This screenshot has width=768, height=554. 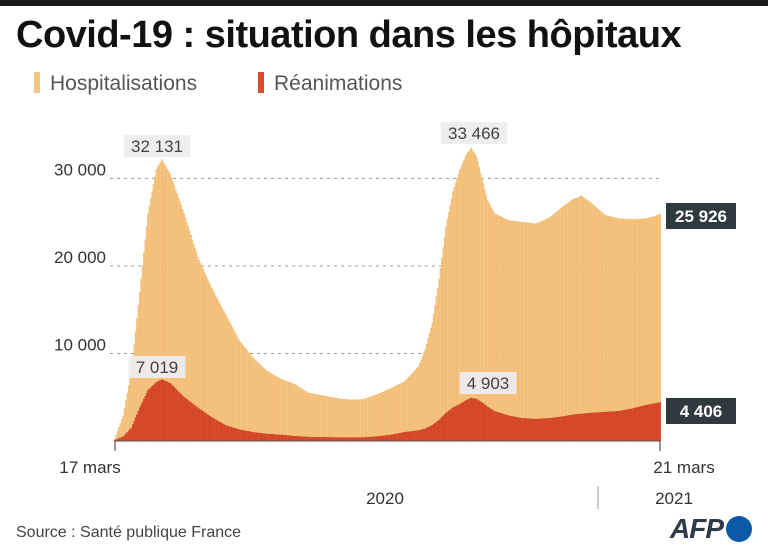 What do you see at coordinates (37, 82) in the screenshot?
I see `legend-swatch-hospitalisations` at bounding box center [37, 82].